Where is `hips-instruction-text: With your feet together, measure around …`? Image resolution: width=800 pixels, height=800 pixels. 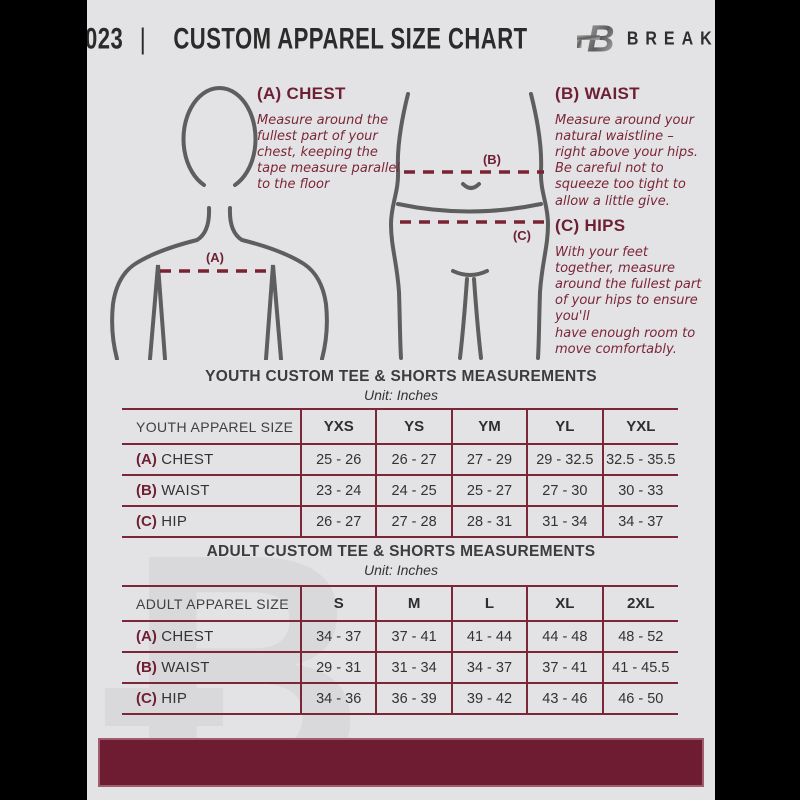
hips-instruction-text: With your feet together, measure around … is located at coordinates (628, 301).